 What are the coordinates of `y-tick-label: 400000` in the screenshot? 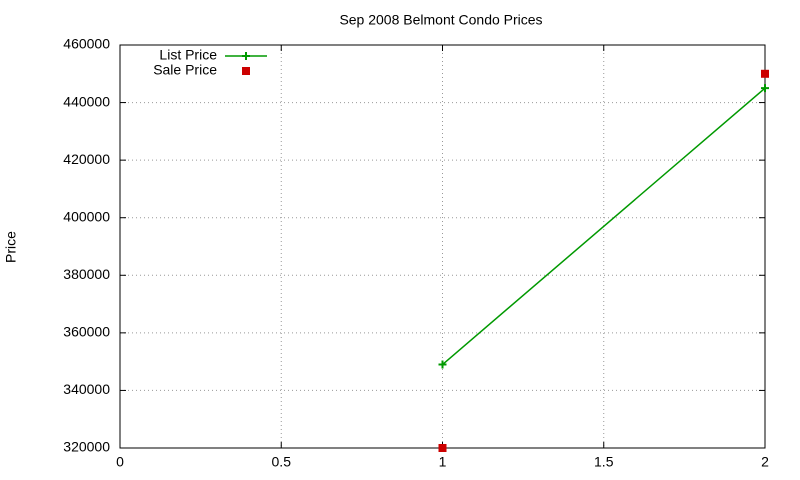 It's located at (86, 216).